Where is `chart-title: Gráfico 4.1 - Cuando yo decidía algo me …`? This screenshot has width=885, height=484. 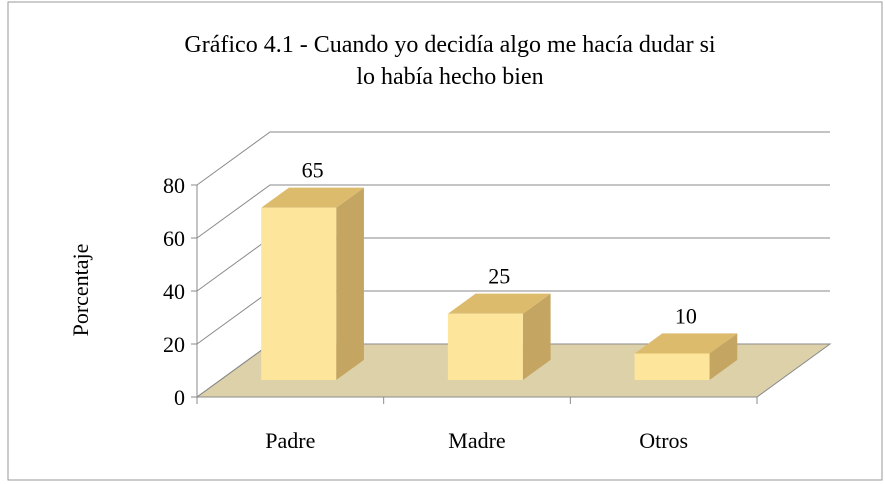 chart-title: Gráfico 4.1 - Cuando yo decidía algo me … is located at coordinates (449, 45).